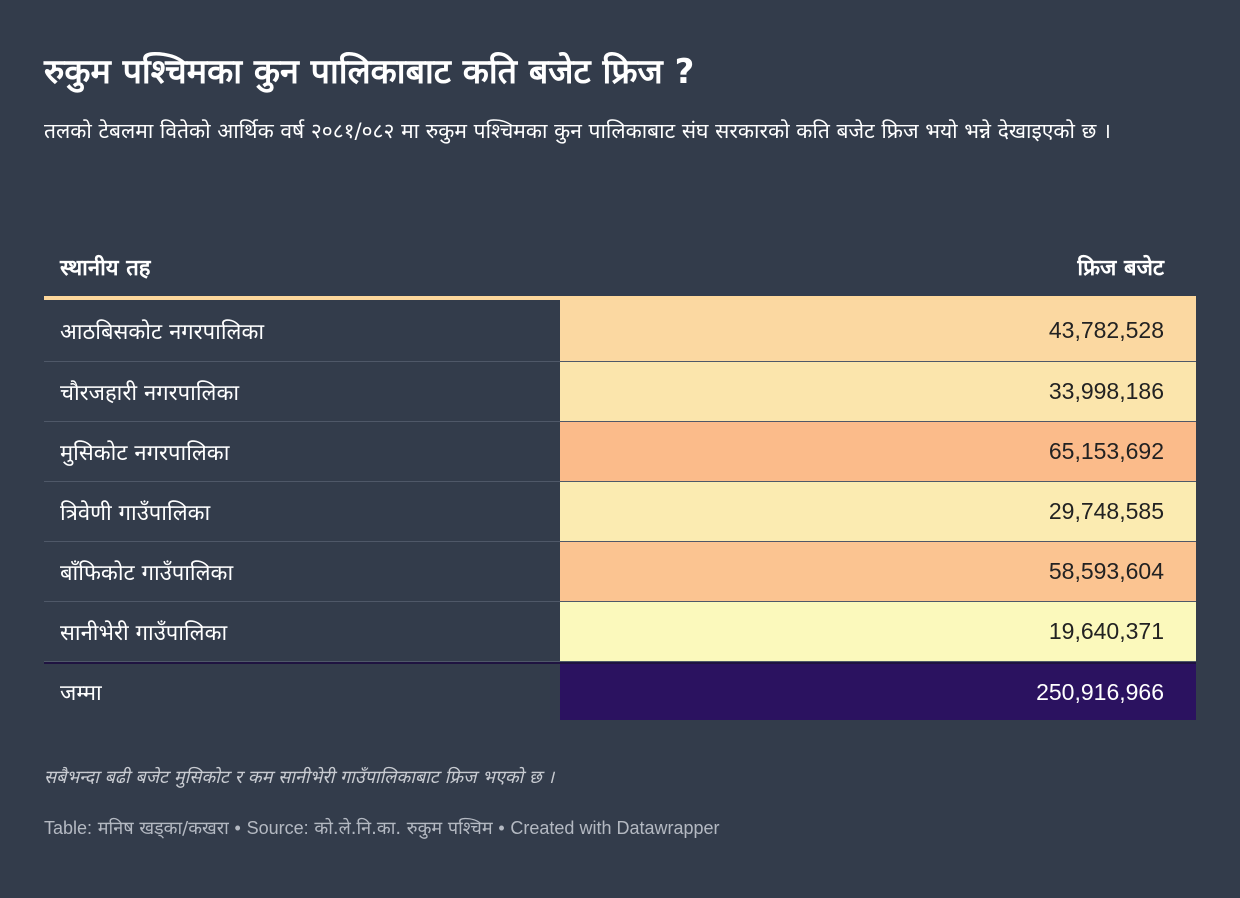 The height and width of the screenshot is (898, 1240). I want to click on row-name: बाँफिकोट गाउँपालिका, so click(147, 573).